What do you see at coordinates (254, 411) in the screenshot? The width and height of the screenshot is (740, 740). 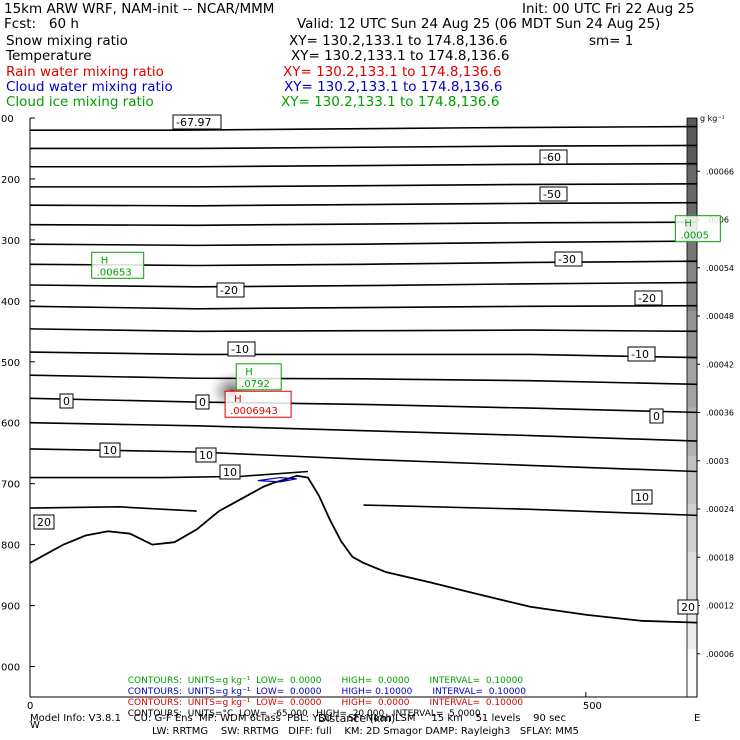 I see `high-marker-value: .0006943` at bounding box center [254, 411].